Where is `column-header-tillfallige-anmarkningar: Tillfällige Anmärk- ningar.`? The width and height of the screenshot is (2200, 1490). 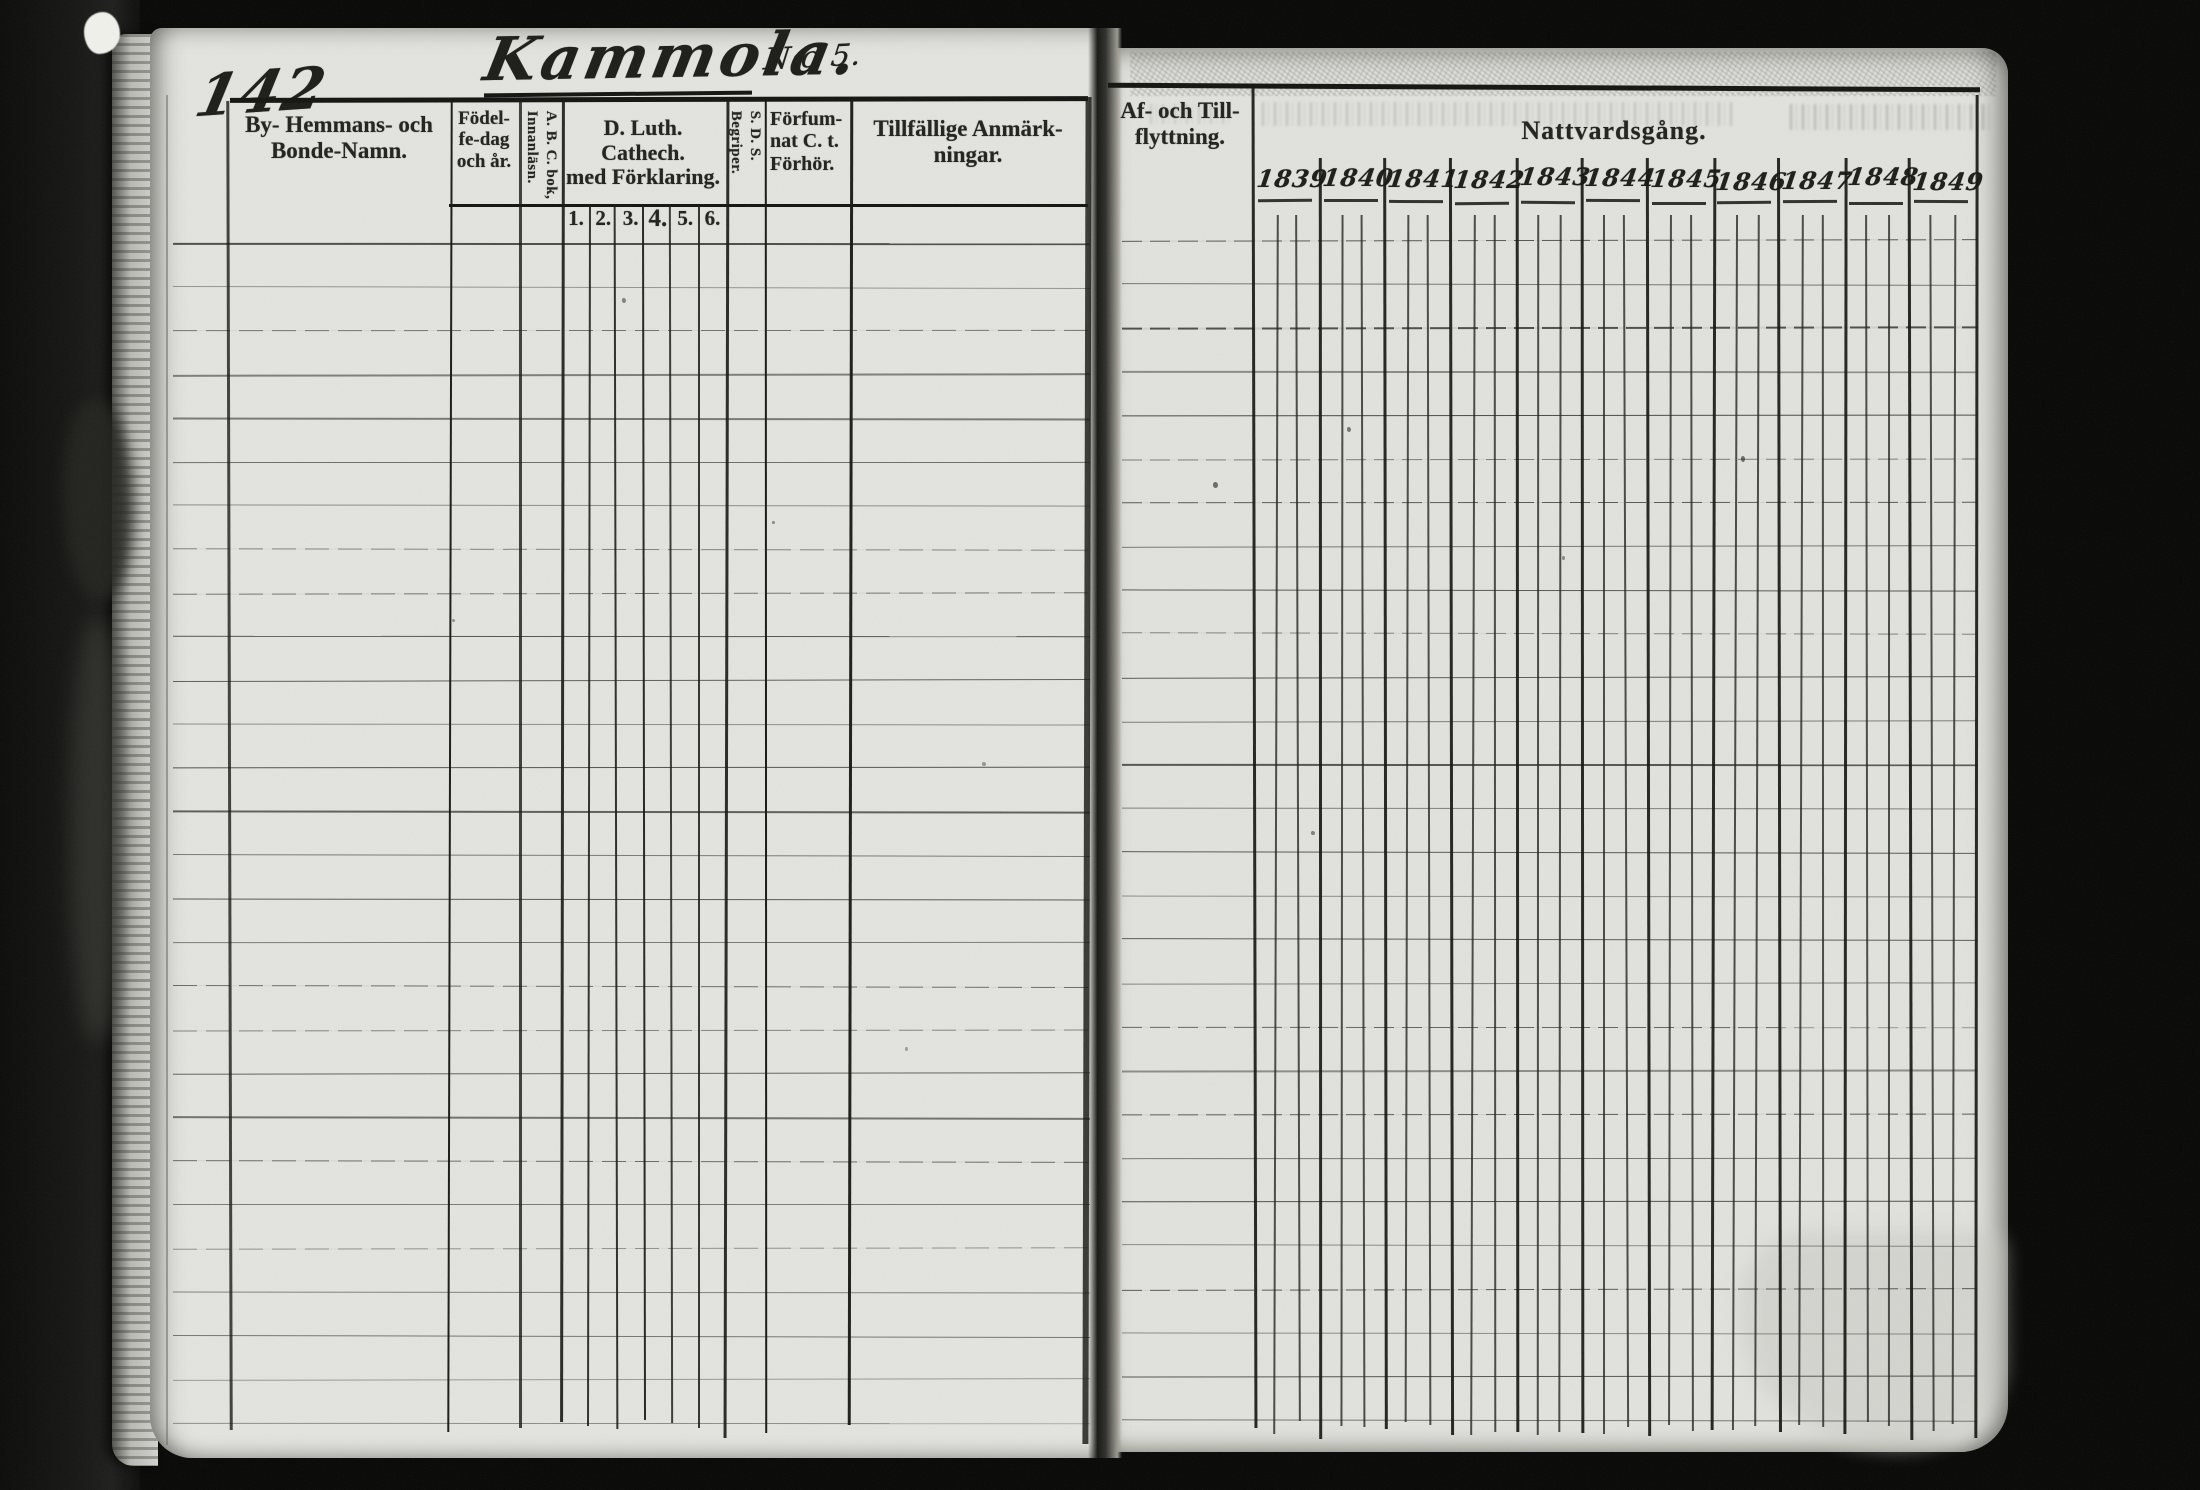
column-header-tillfallige-anmarkningar: Tillfällige Anmärk- ningar. is located at coordinates (968, 141).